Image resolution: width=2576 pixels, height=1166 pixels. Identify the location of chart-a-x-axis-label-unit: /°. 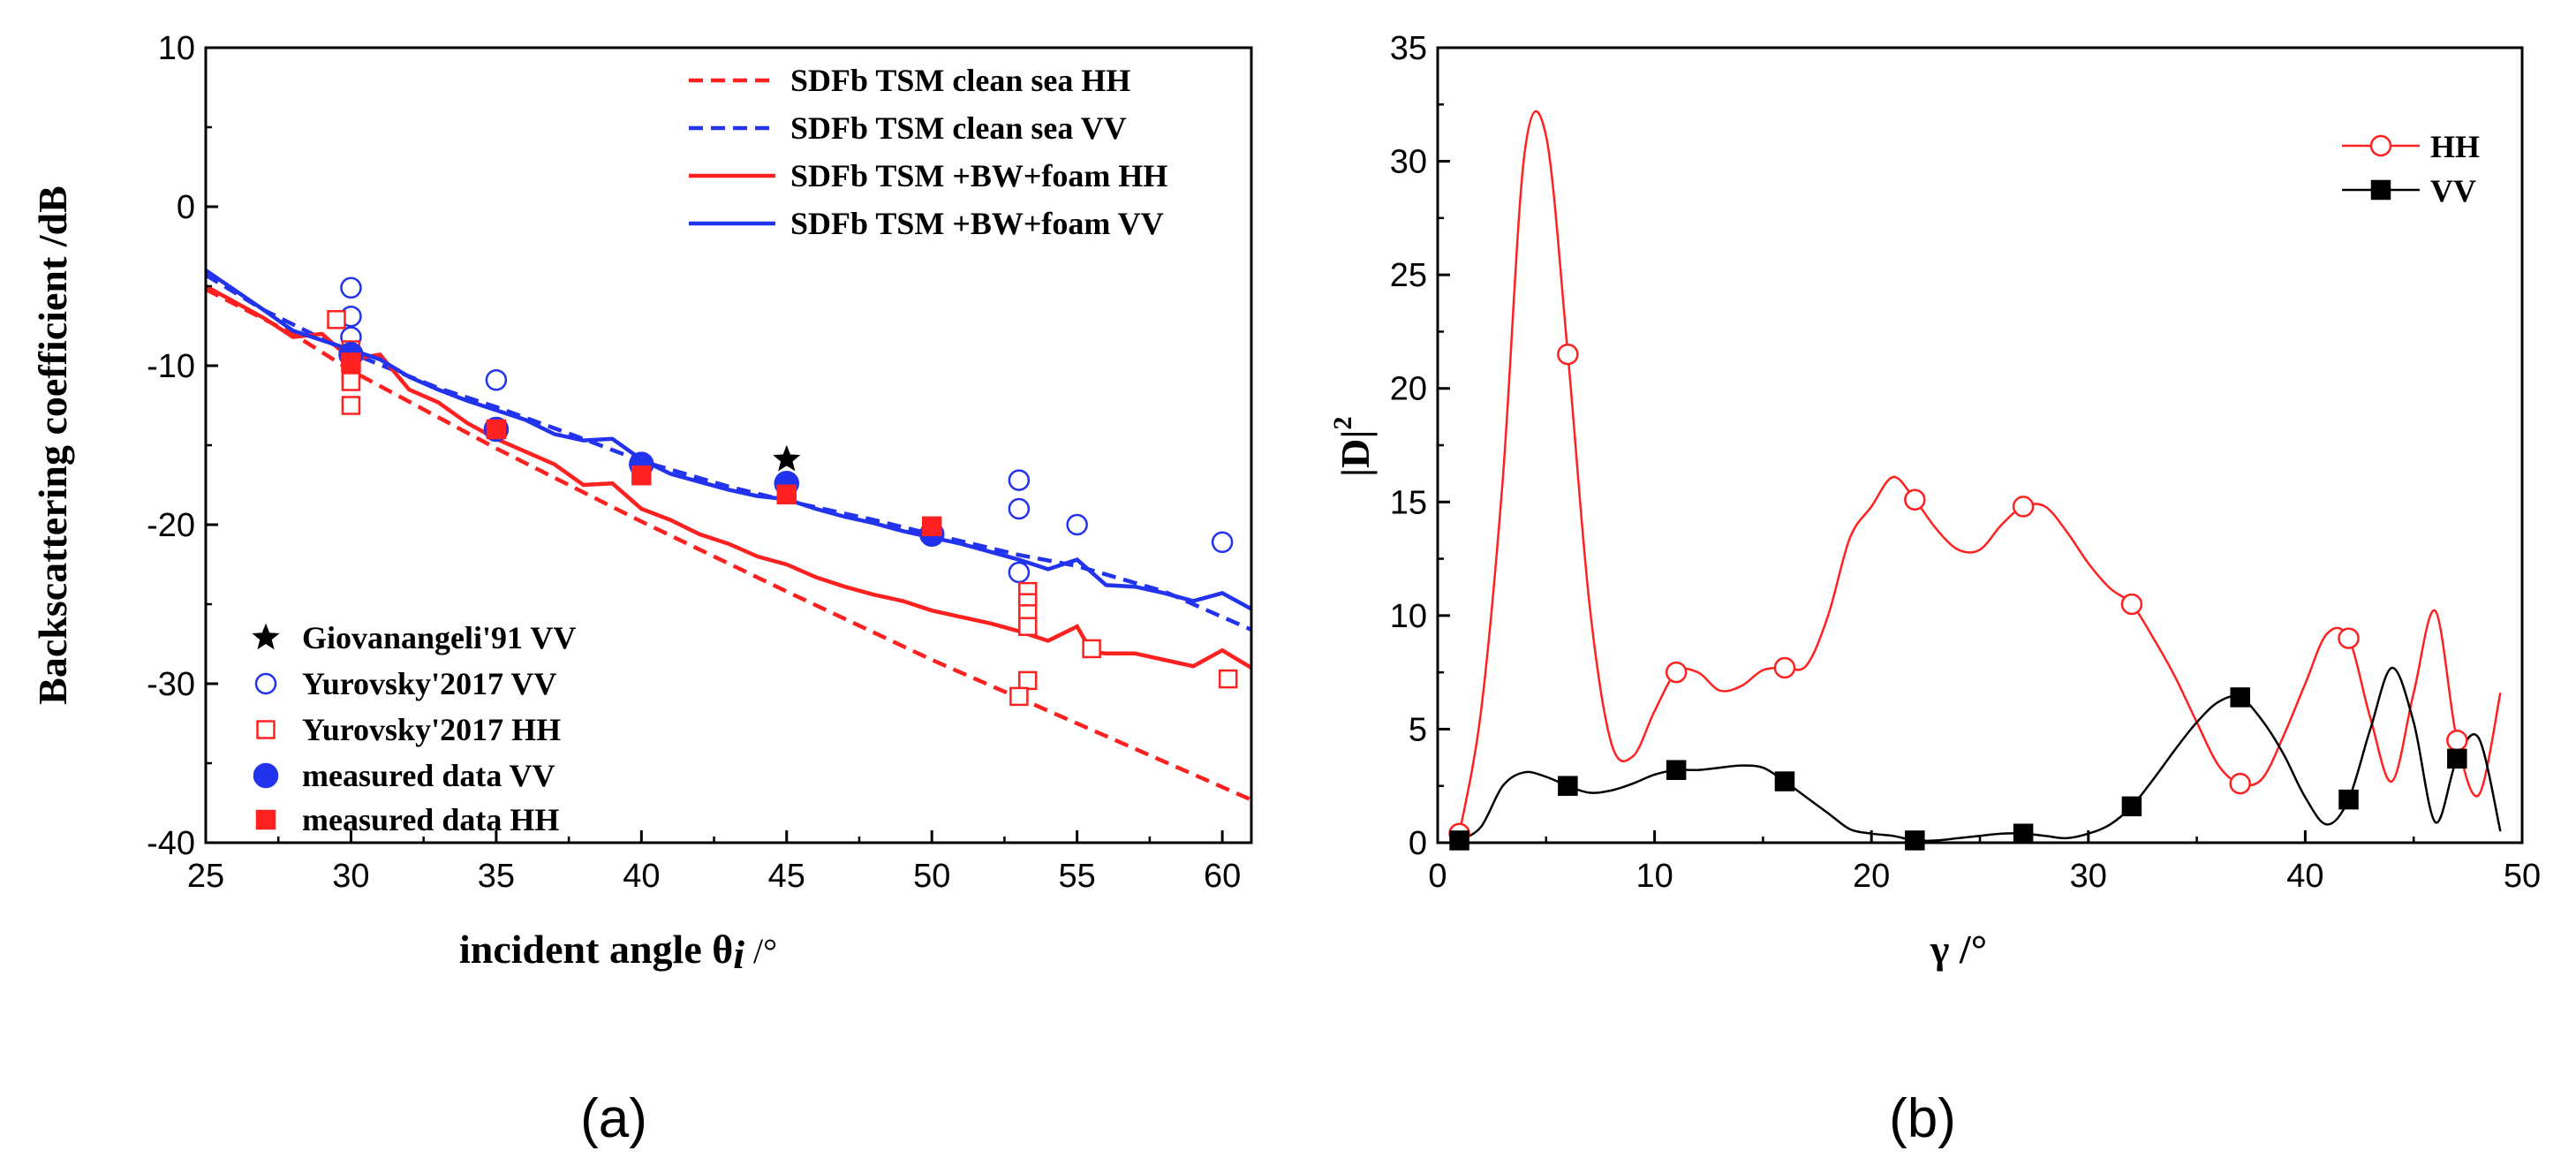
(760, 951).